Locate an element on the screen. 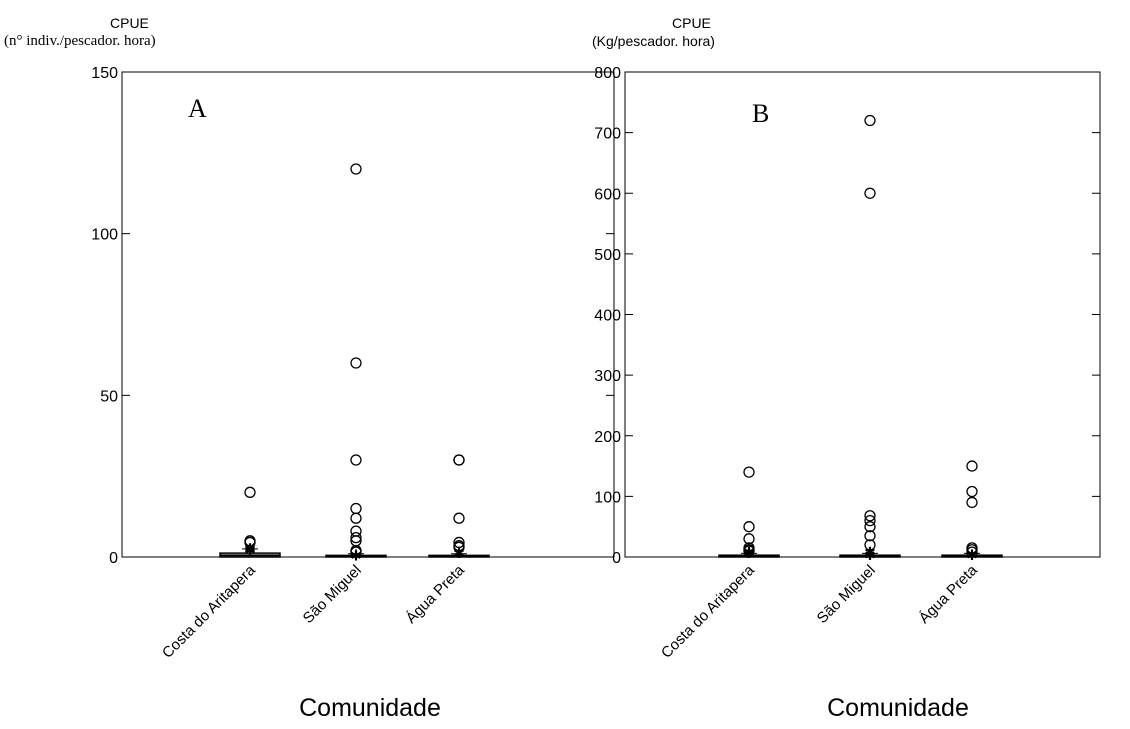 This screenshot has height=729, width=1130. y-axis-title-b-line2: (Kg/pescador. hora) is located at coordinates (653, 41).